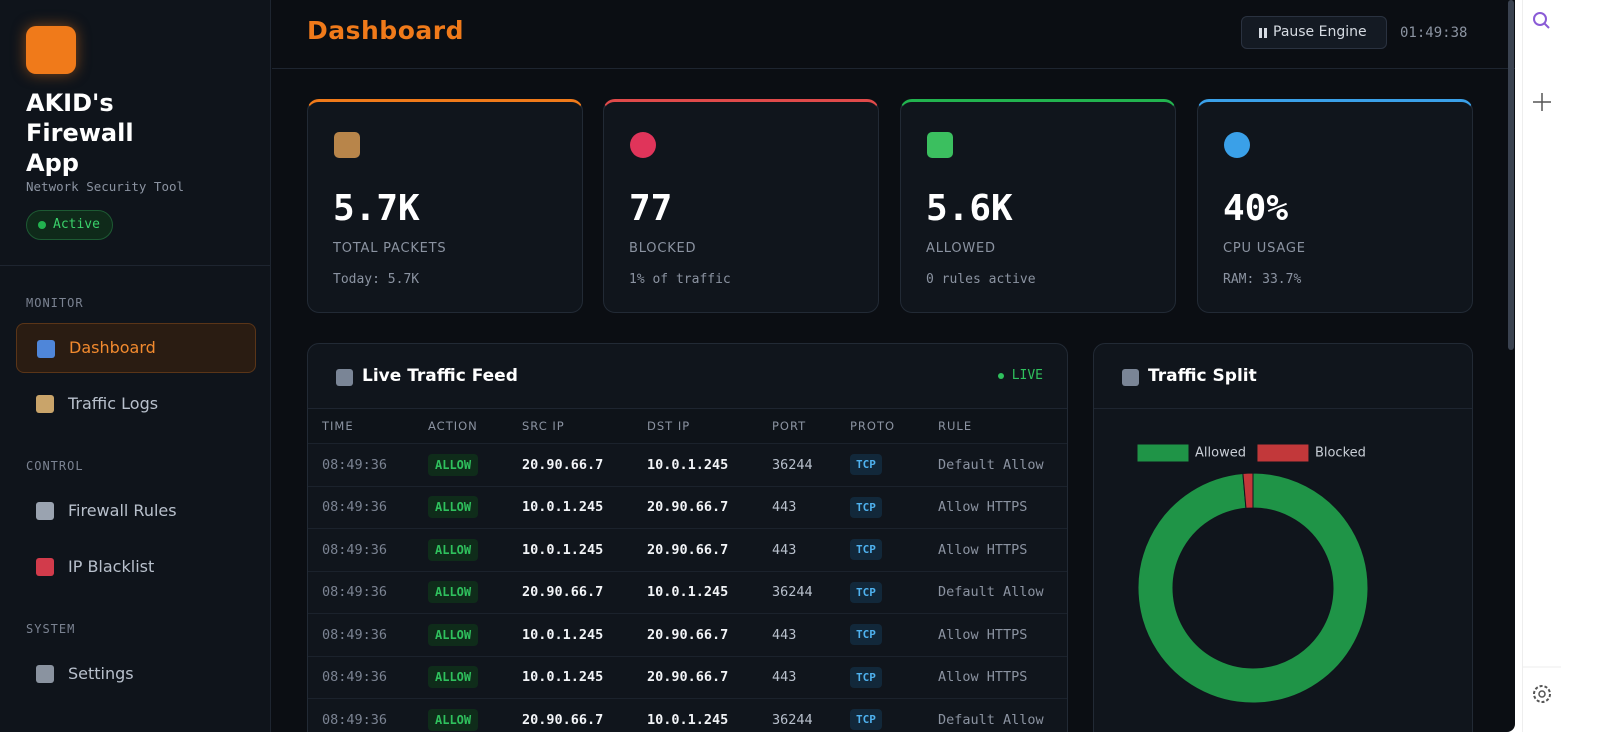  Describe the element at coordinates (69, 225) in the screenshot. I see `status-badge: Active` at that location.